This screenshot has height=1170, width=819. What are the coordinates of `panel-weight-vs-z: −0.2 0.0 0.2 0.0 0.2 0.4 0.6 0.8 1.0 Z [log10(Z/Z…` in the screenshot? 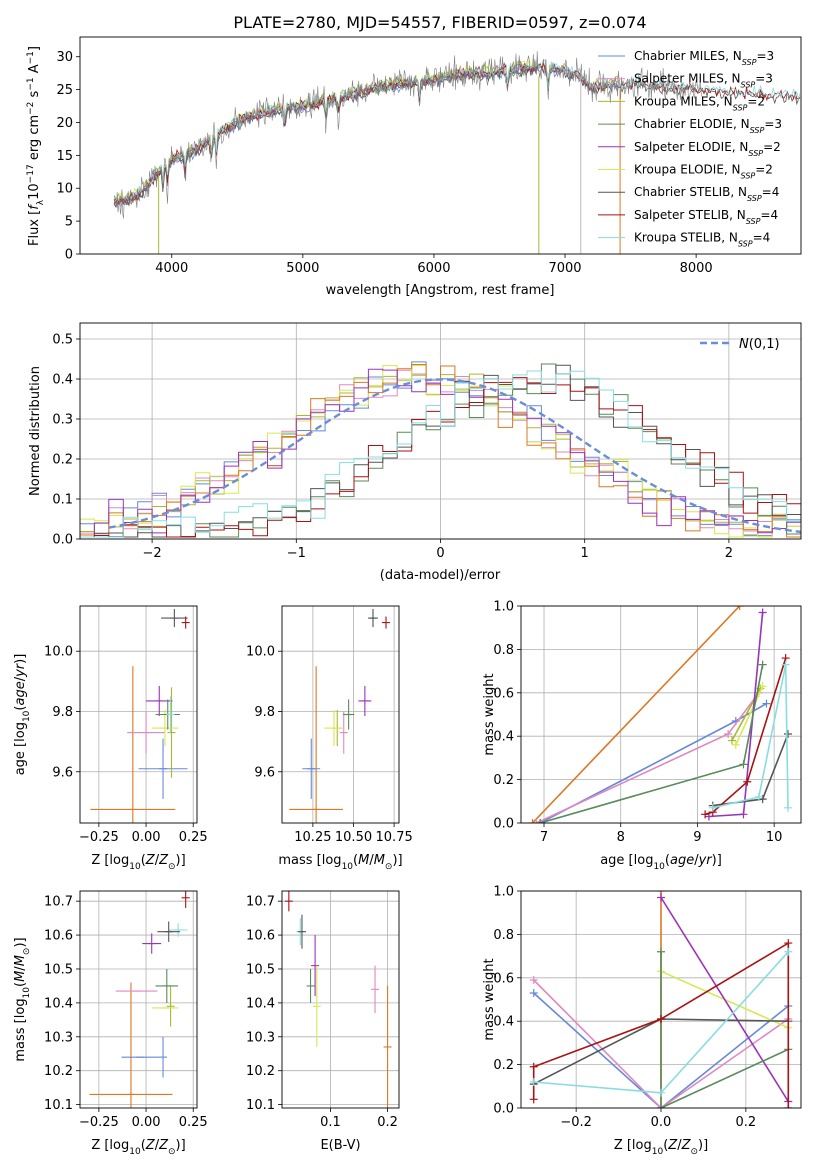 It's located at (642, 1021).